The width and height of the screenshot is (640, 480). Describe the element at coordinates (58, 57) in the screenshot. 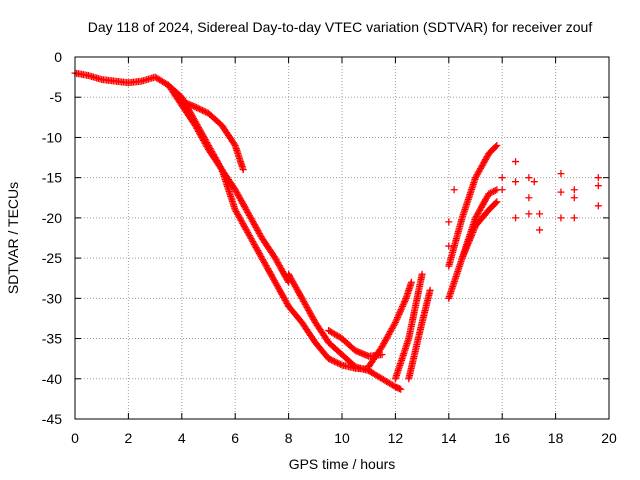

I see `y-tick-label: 0` at that location.